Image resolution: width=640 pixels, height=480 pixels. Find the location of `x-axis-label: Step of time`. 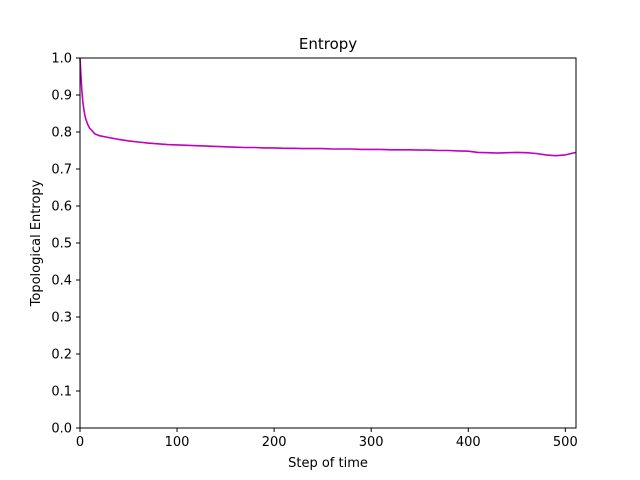

x-axis-label: Step of time is located at coordinates (328, 463).